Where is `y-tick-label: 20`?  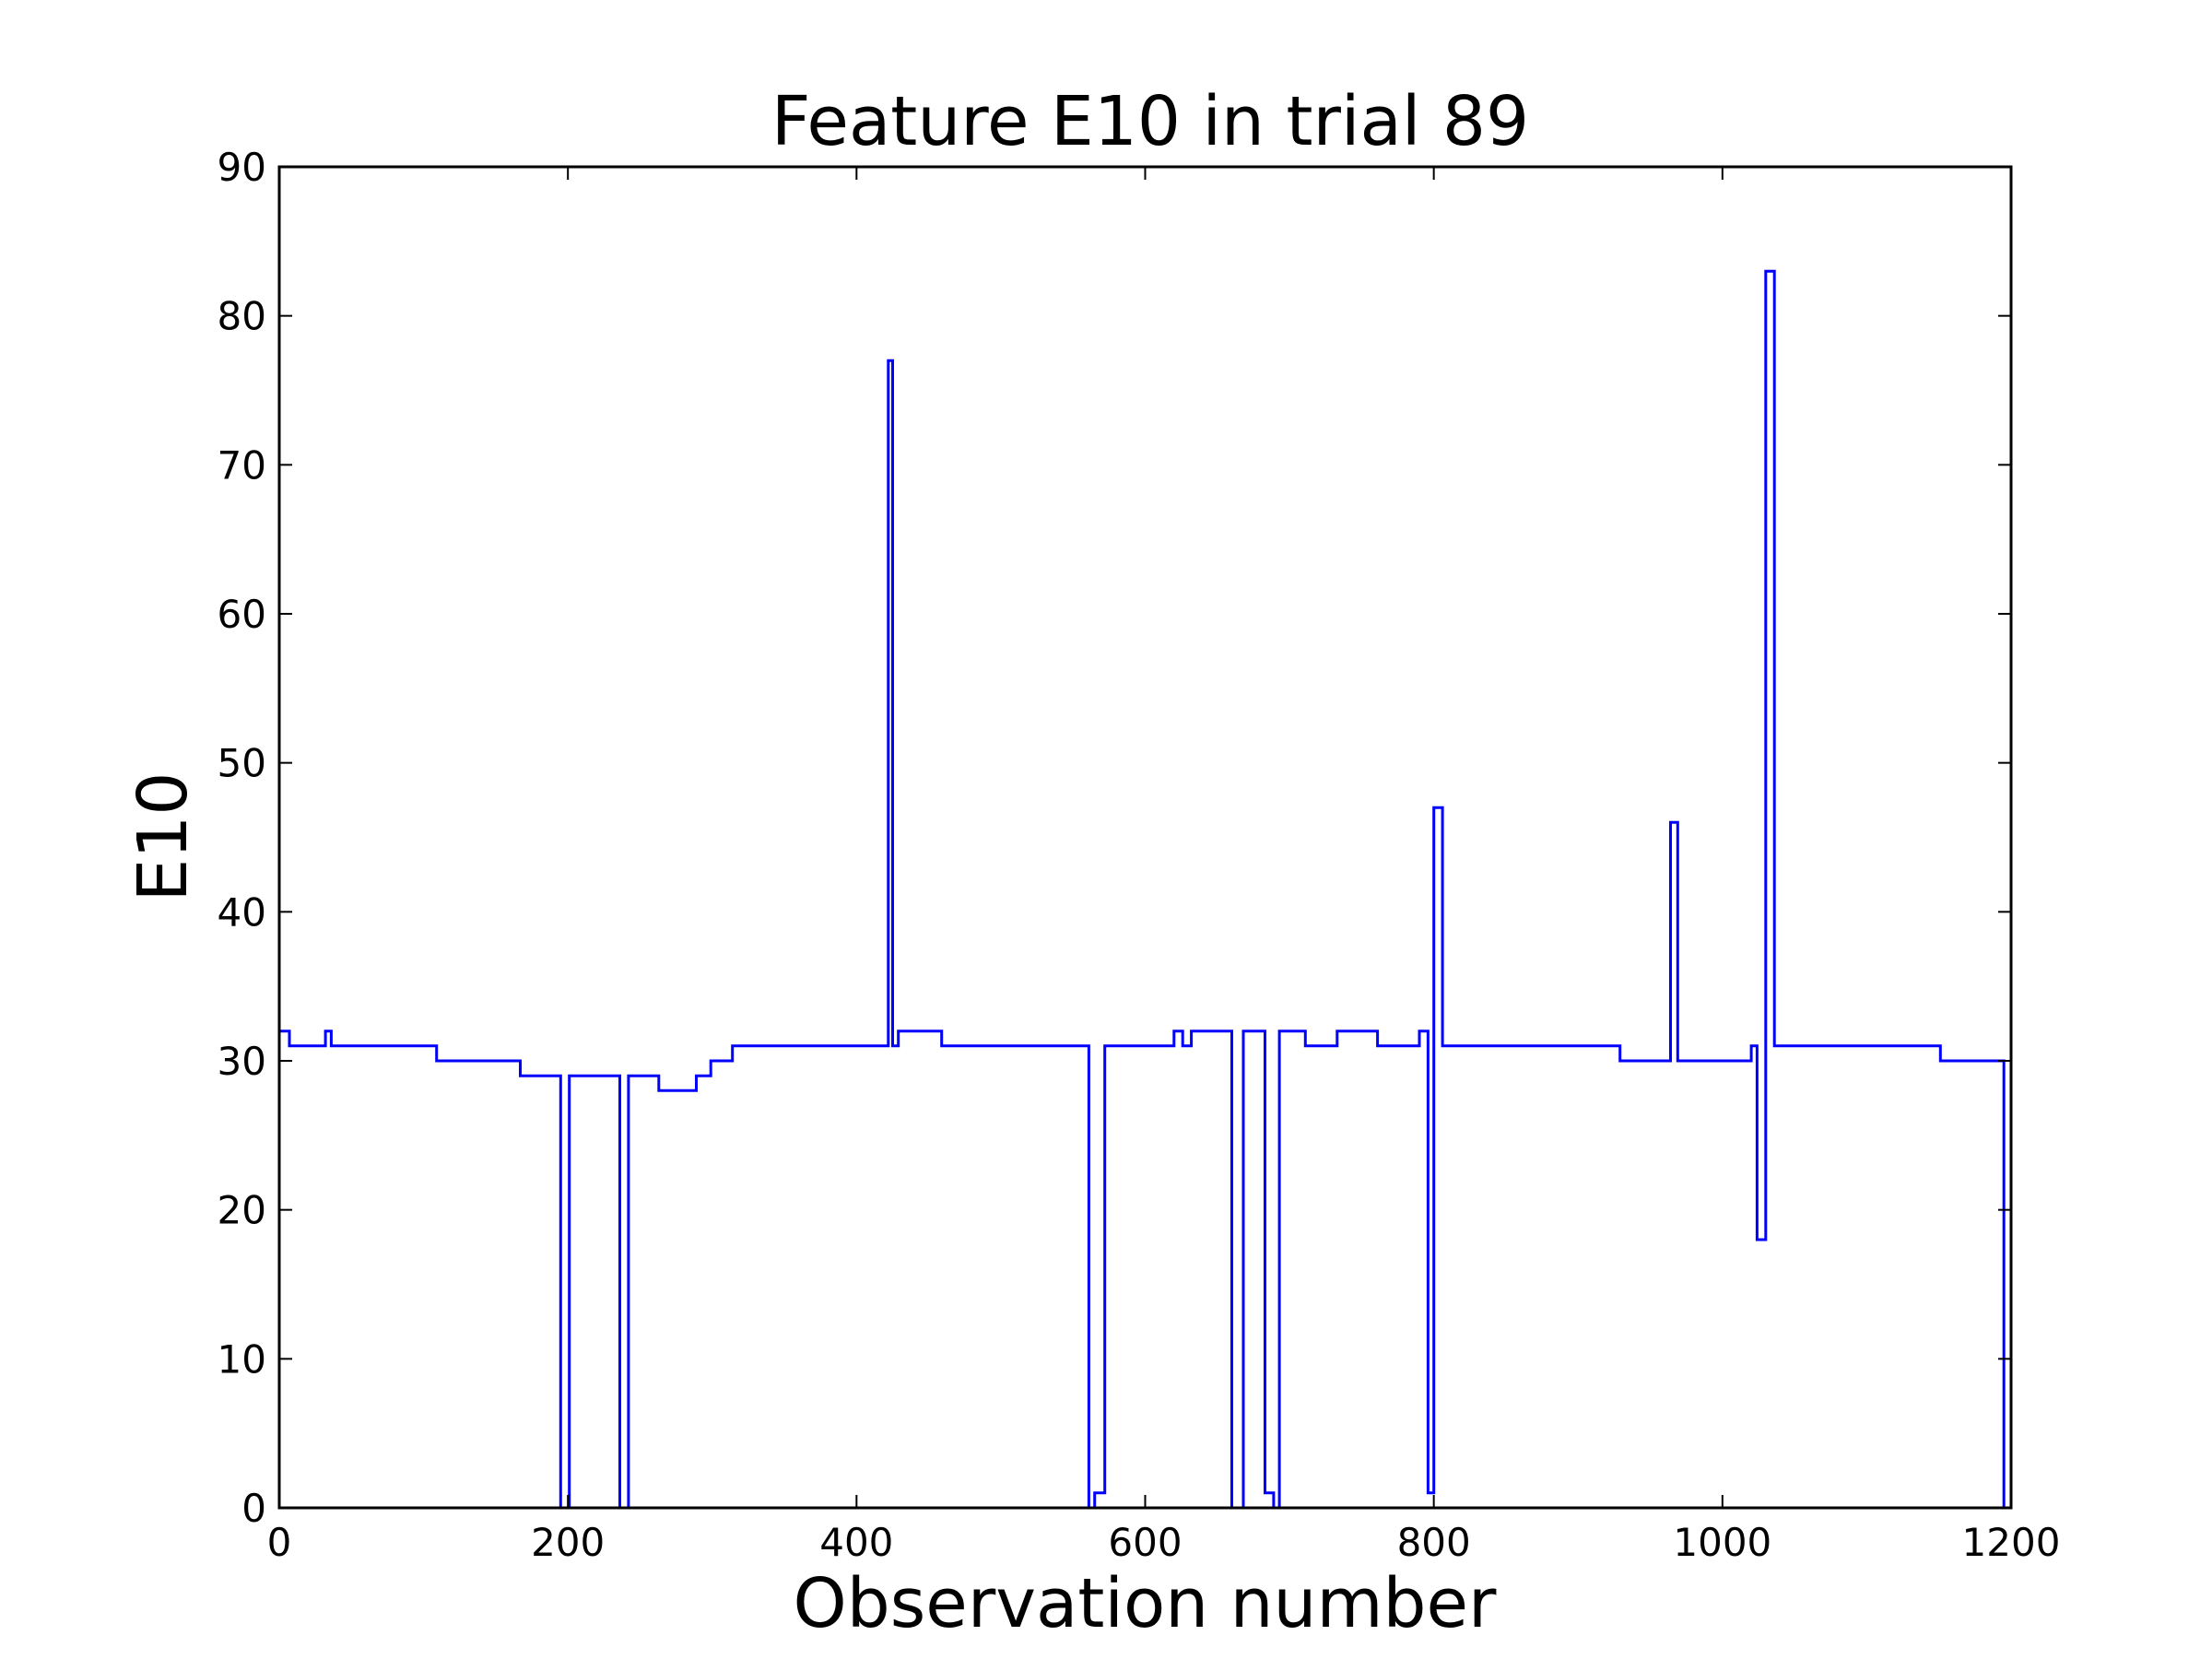
y-tick-label: 20 is located at coordinates (242, 1210).